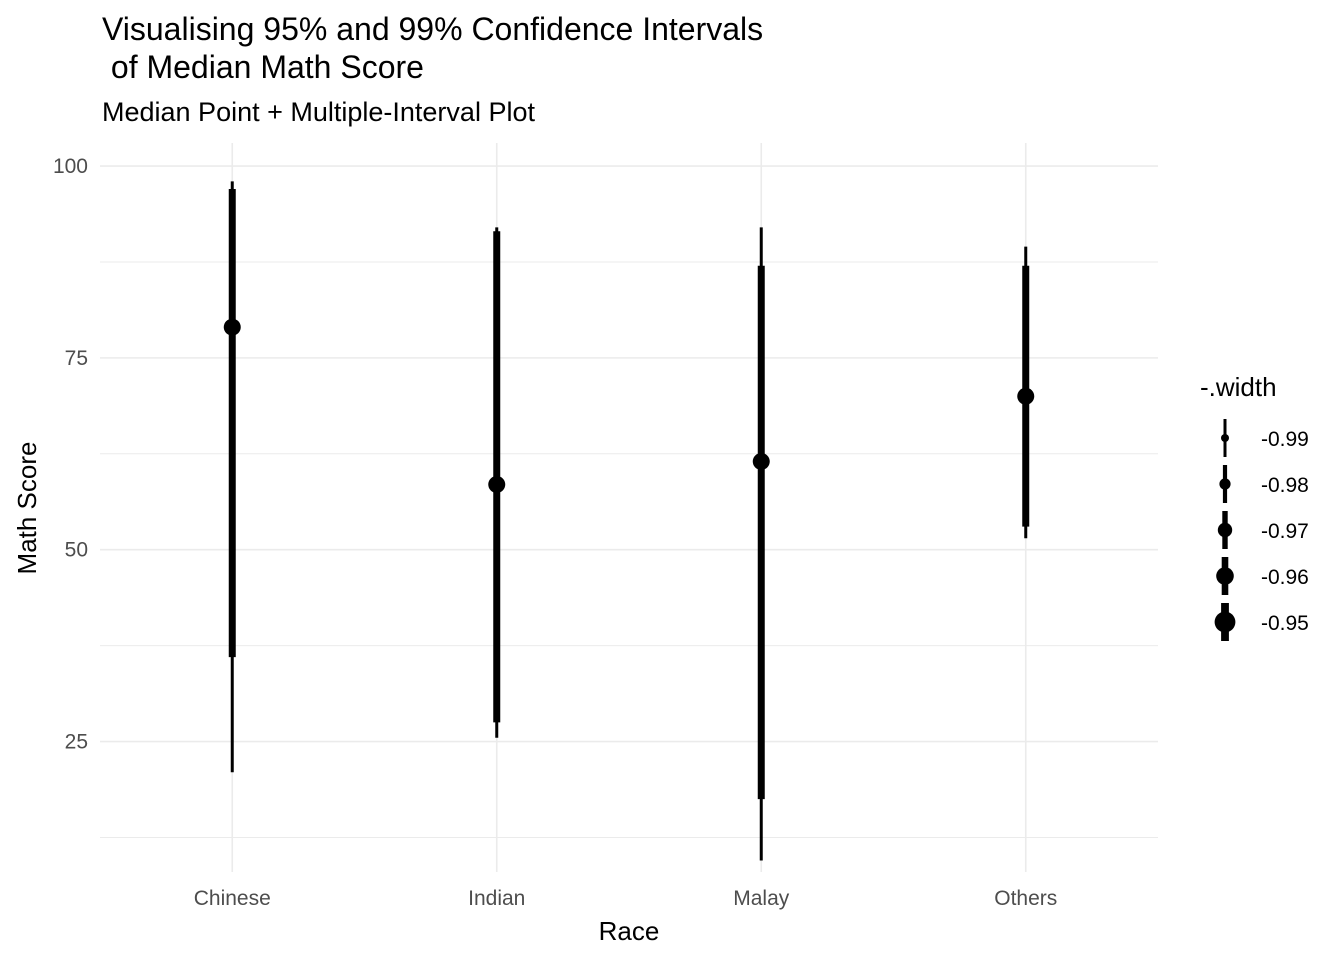  What do you see at coordinates (1285, 623) in the screenshot?
I see `legend-label: -0.95` at bounding box center [1285, 623].